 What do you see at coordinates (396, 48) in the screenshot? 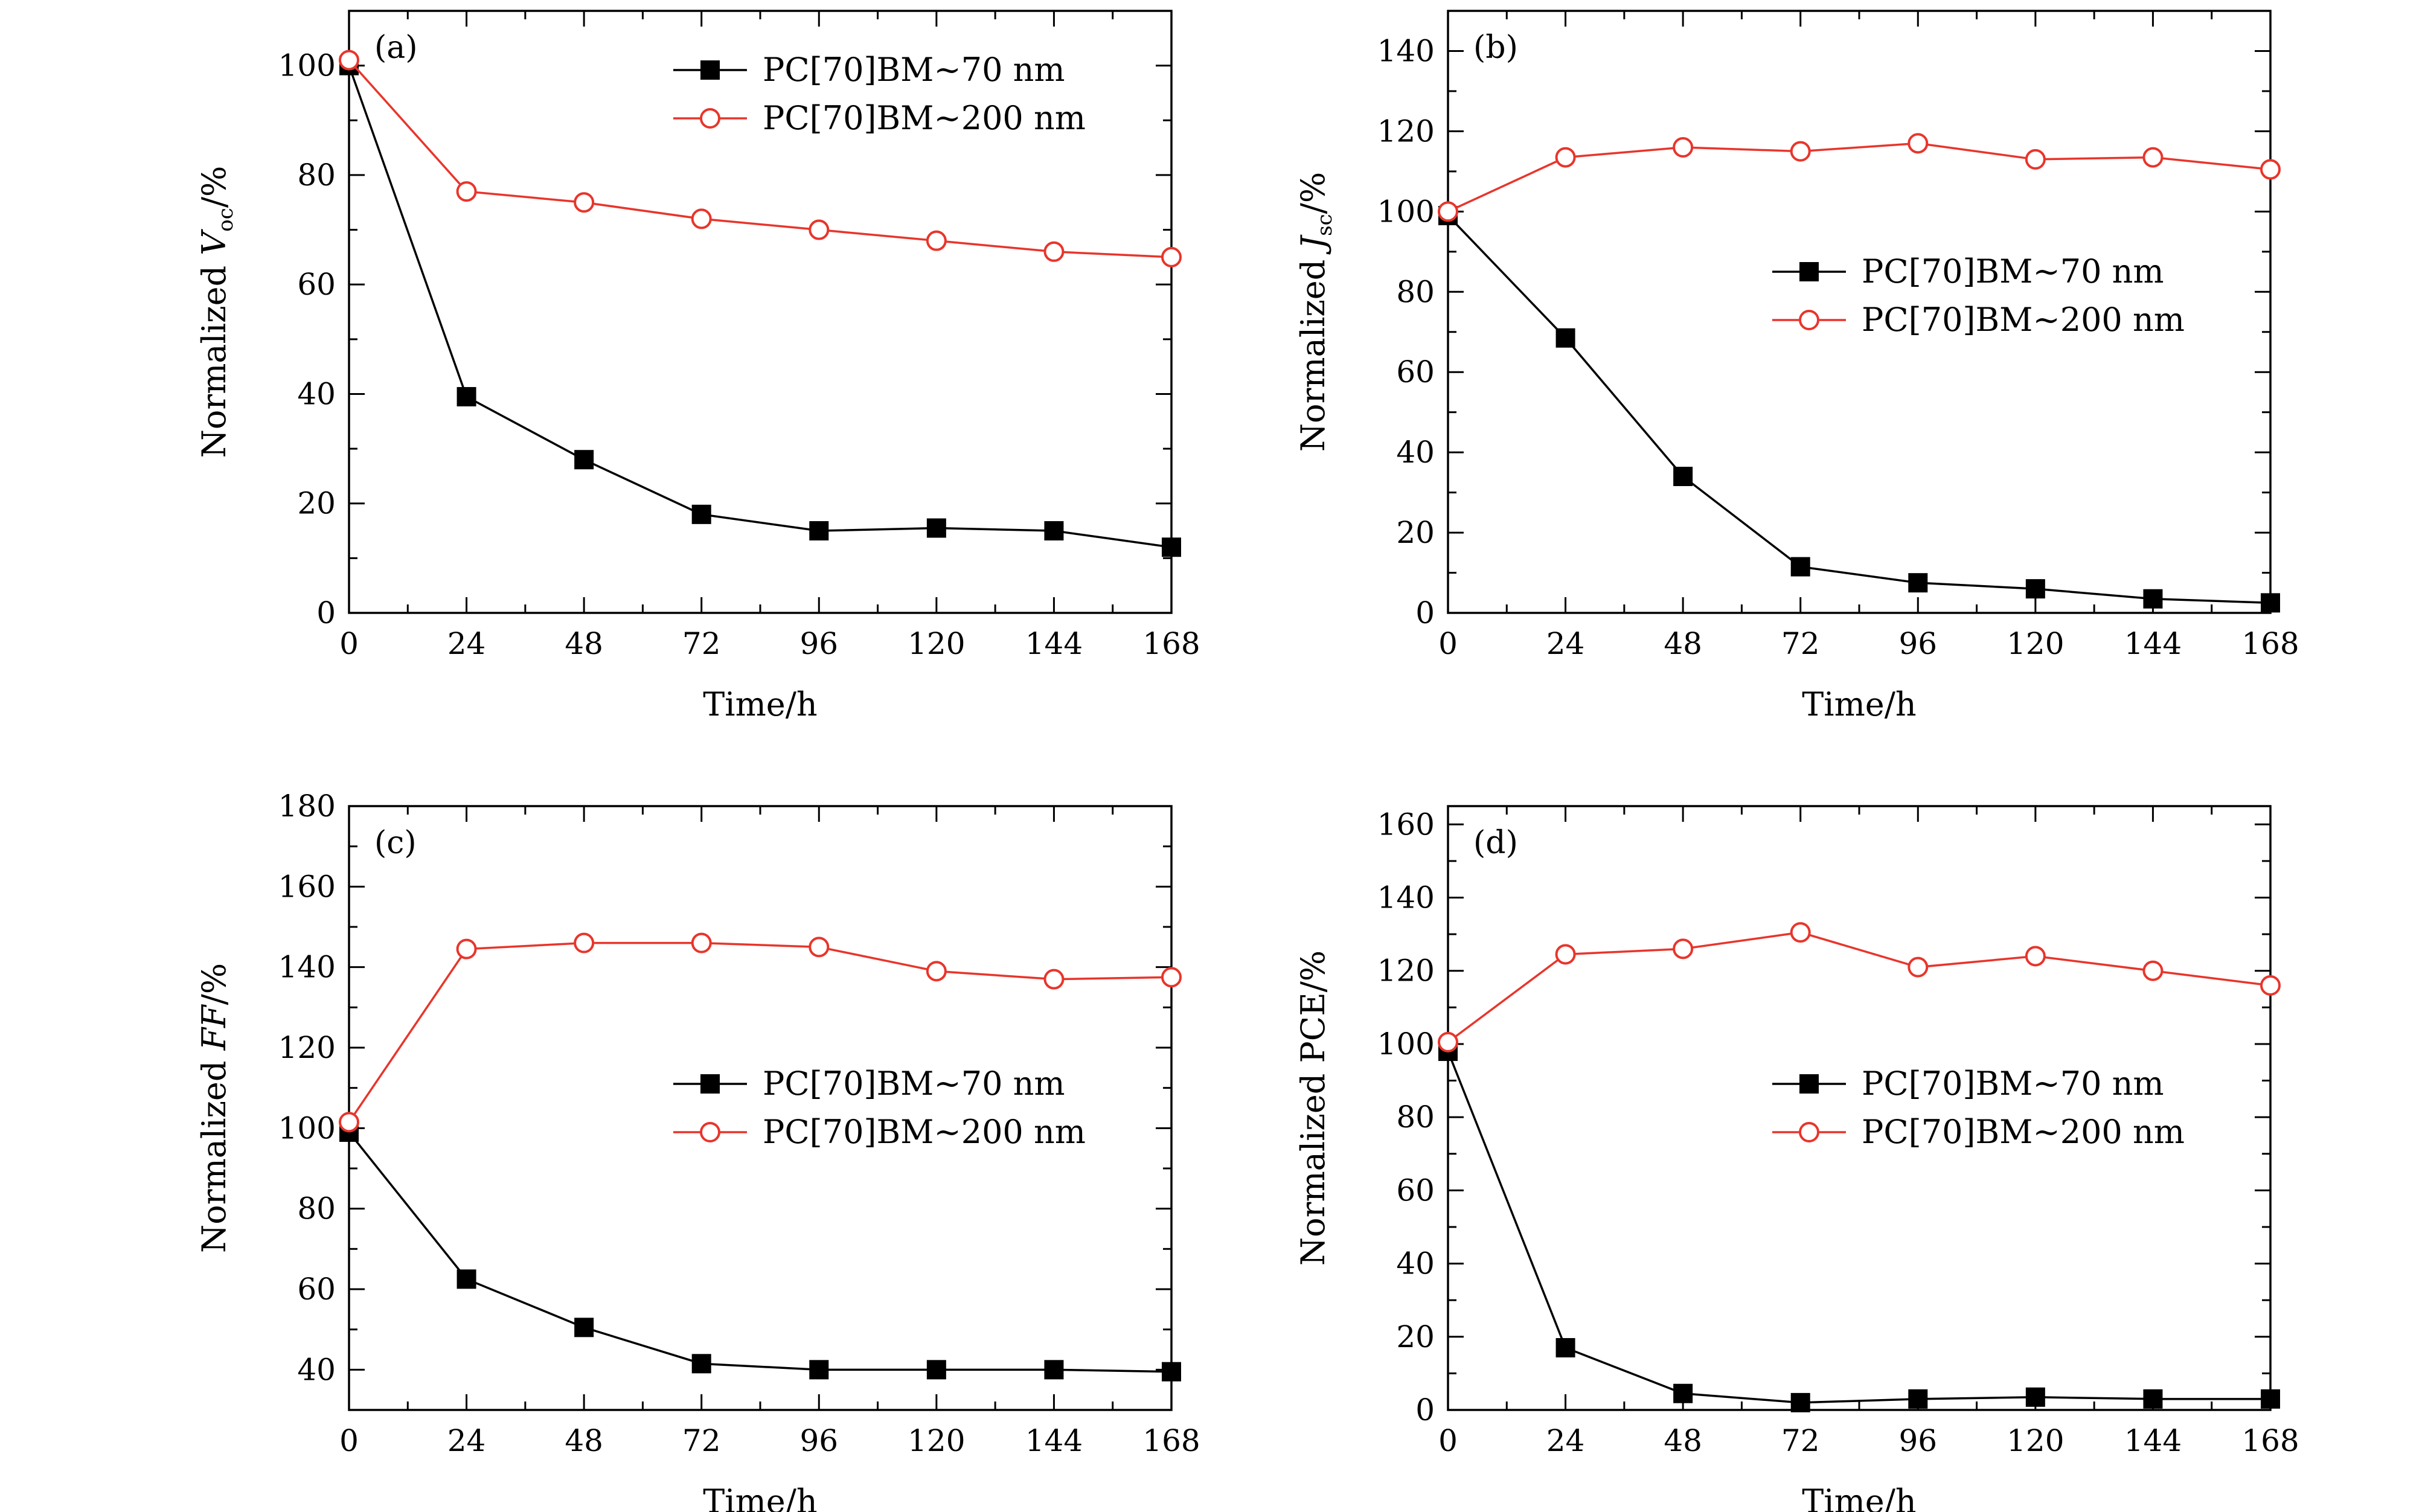
I see `panel-label: (a)` at bounding box center [396, 48].